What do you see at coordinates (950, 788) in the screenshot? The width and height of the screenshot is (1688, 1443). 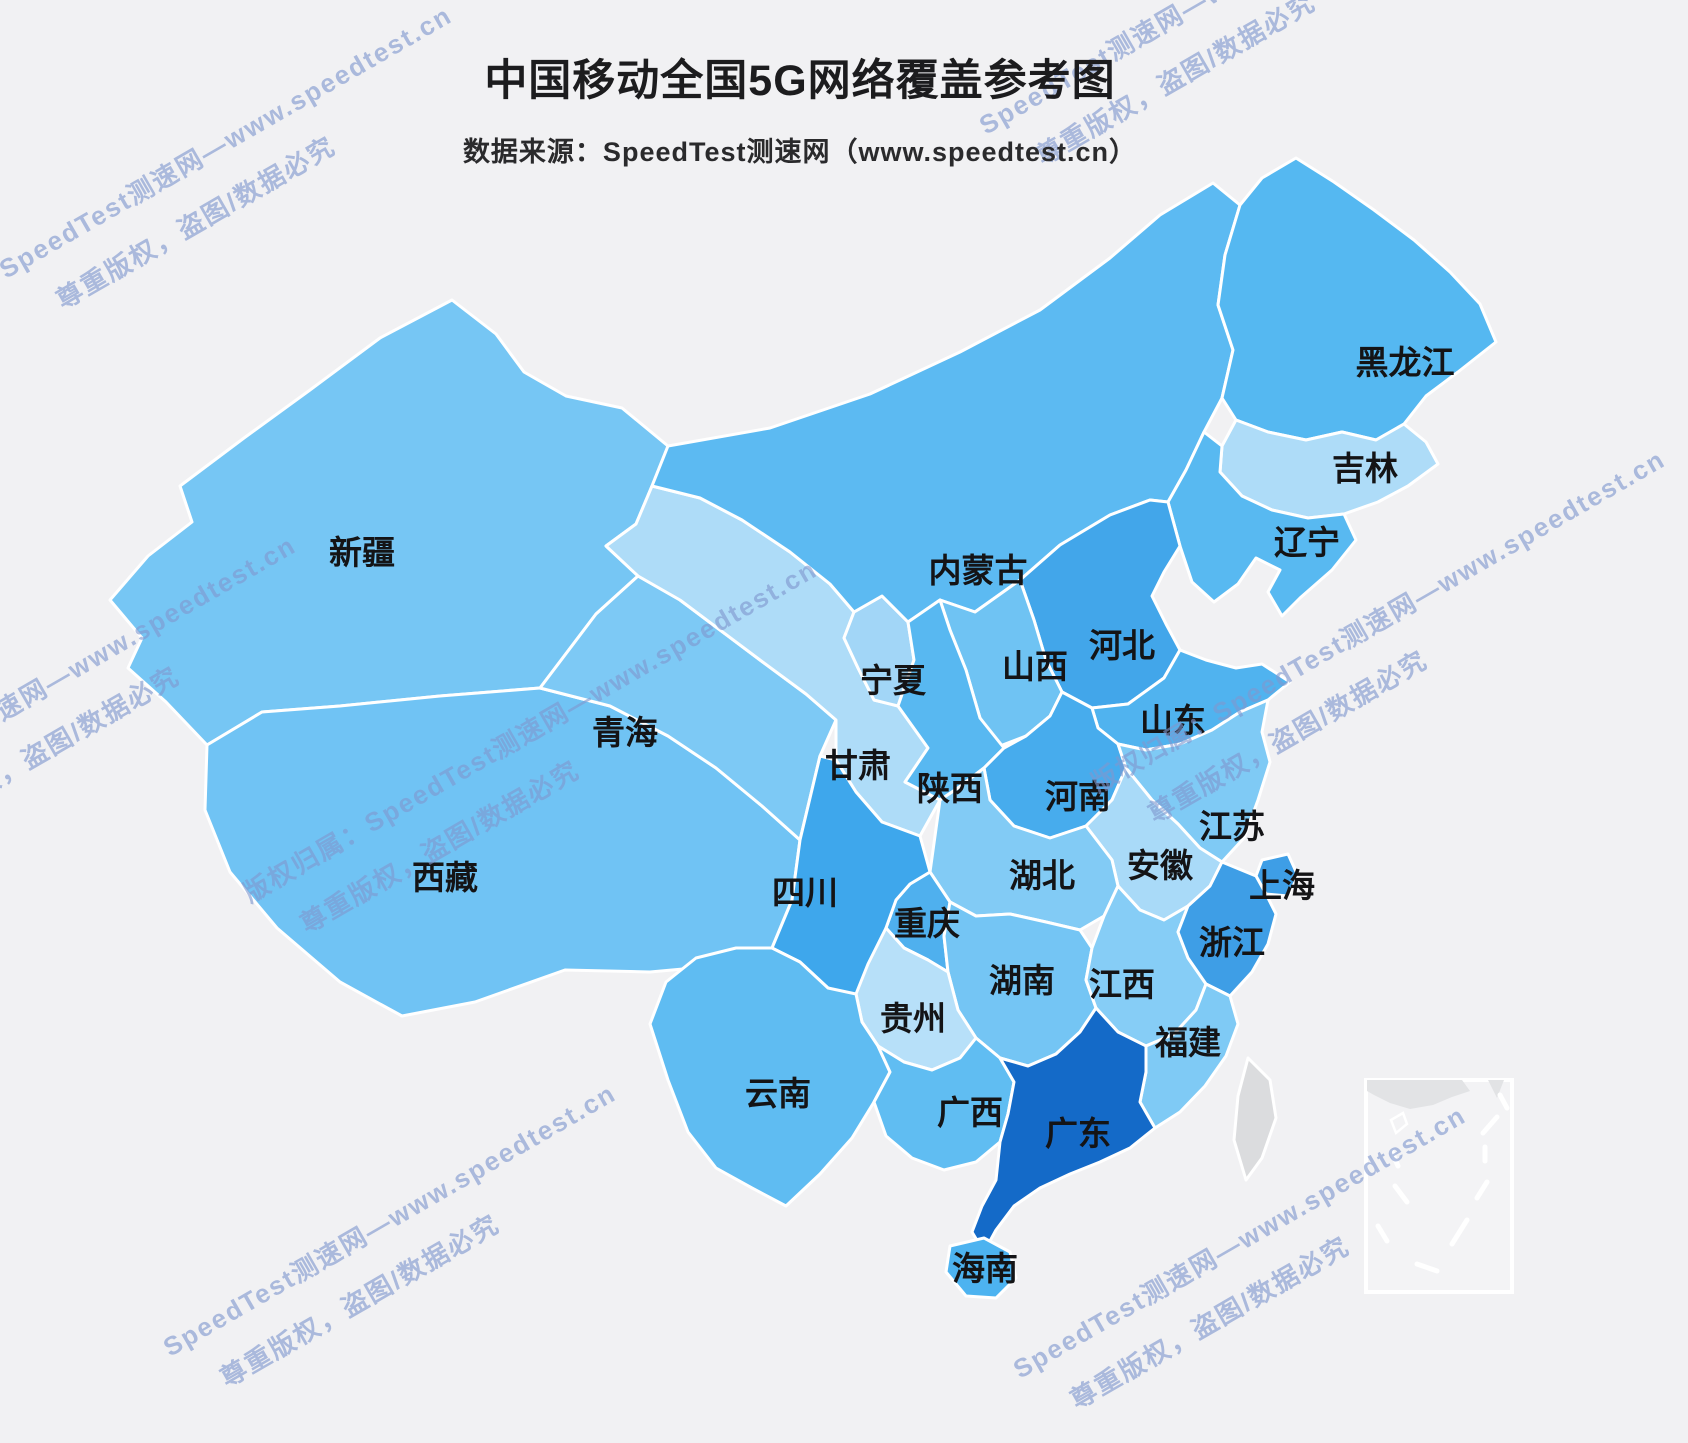 I see `province-label-shaanxi: 陕西` at bounding box center [950, 788].